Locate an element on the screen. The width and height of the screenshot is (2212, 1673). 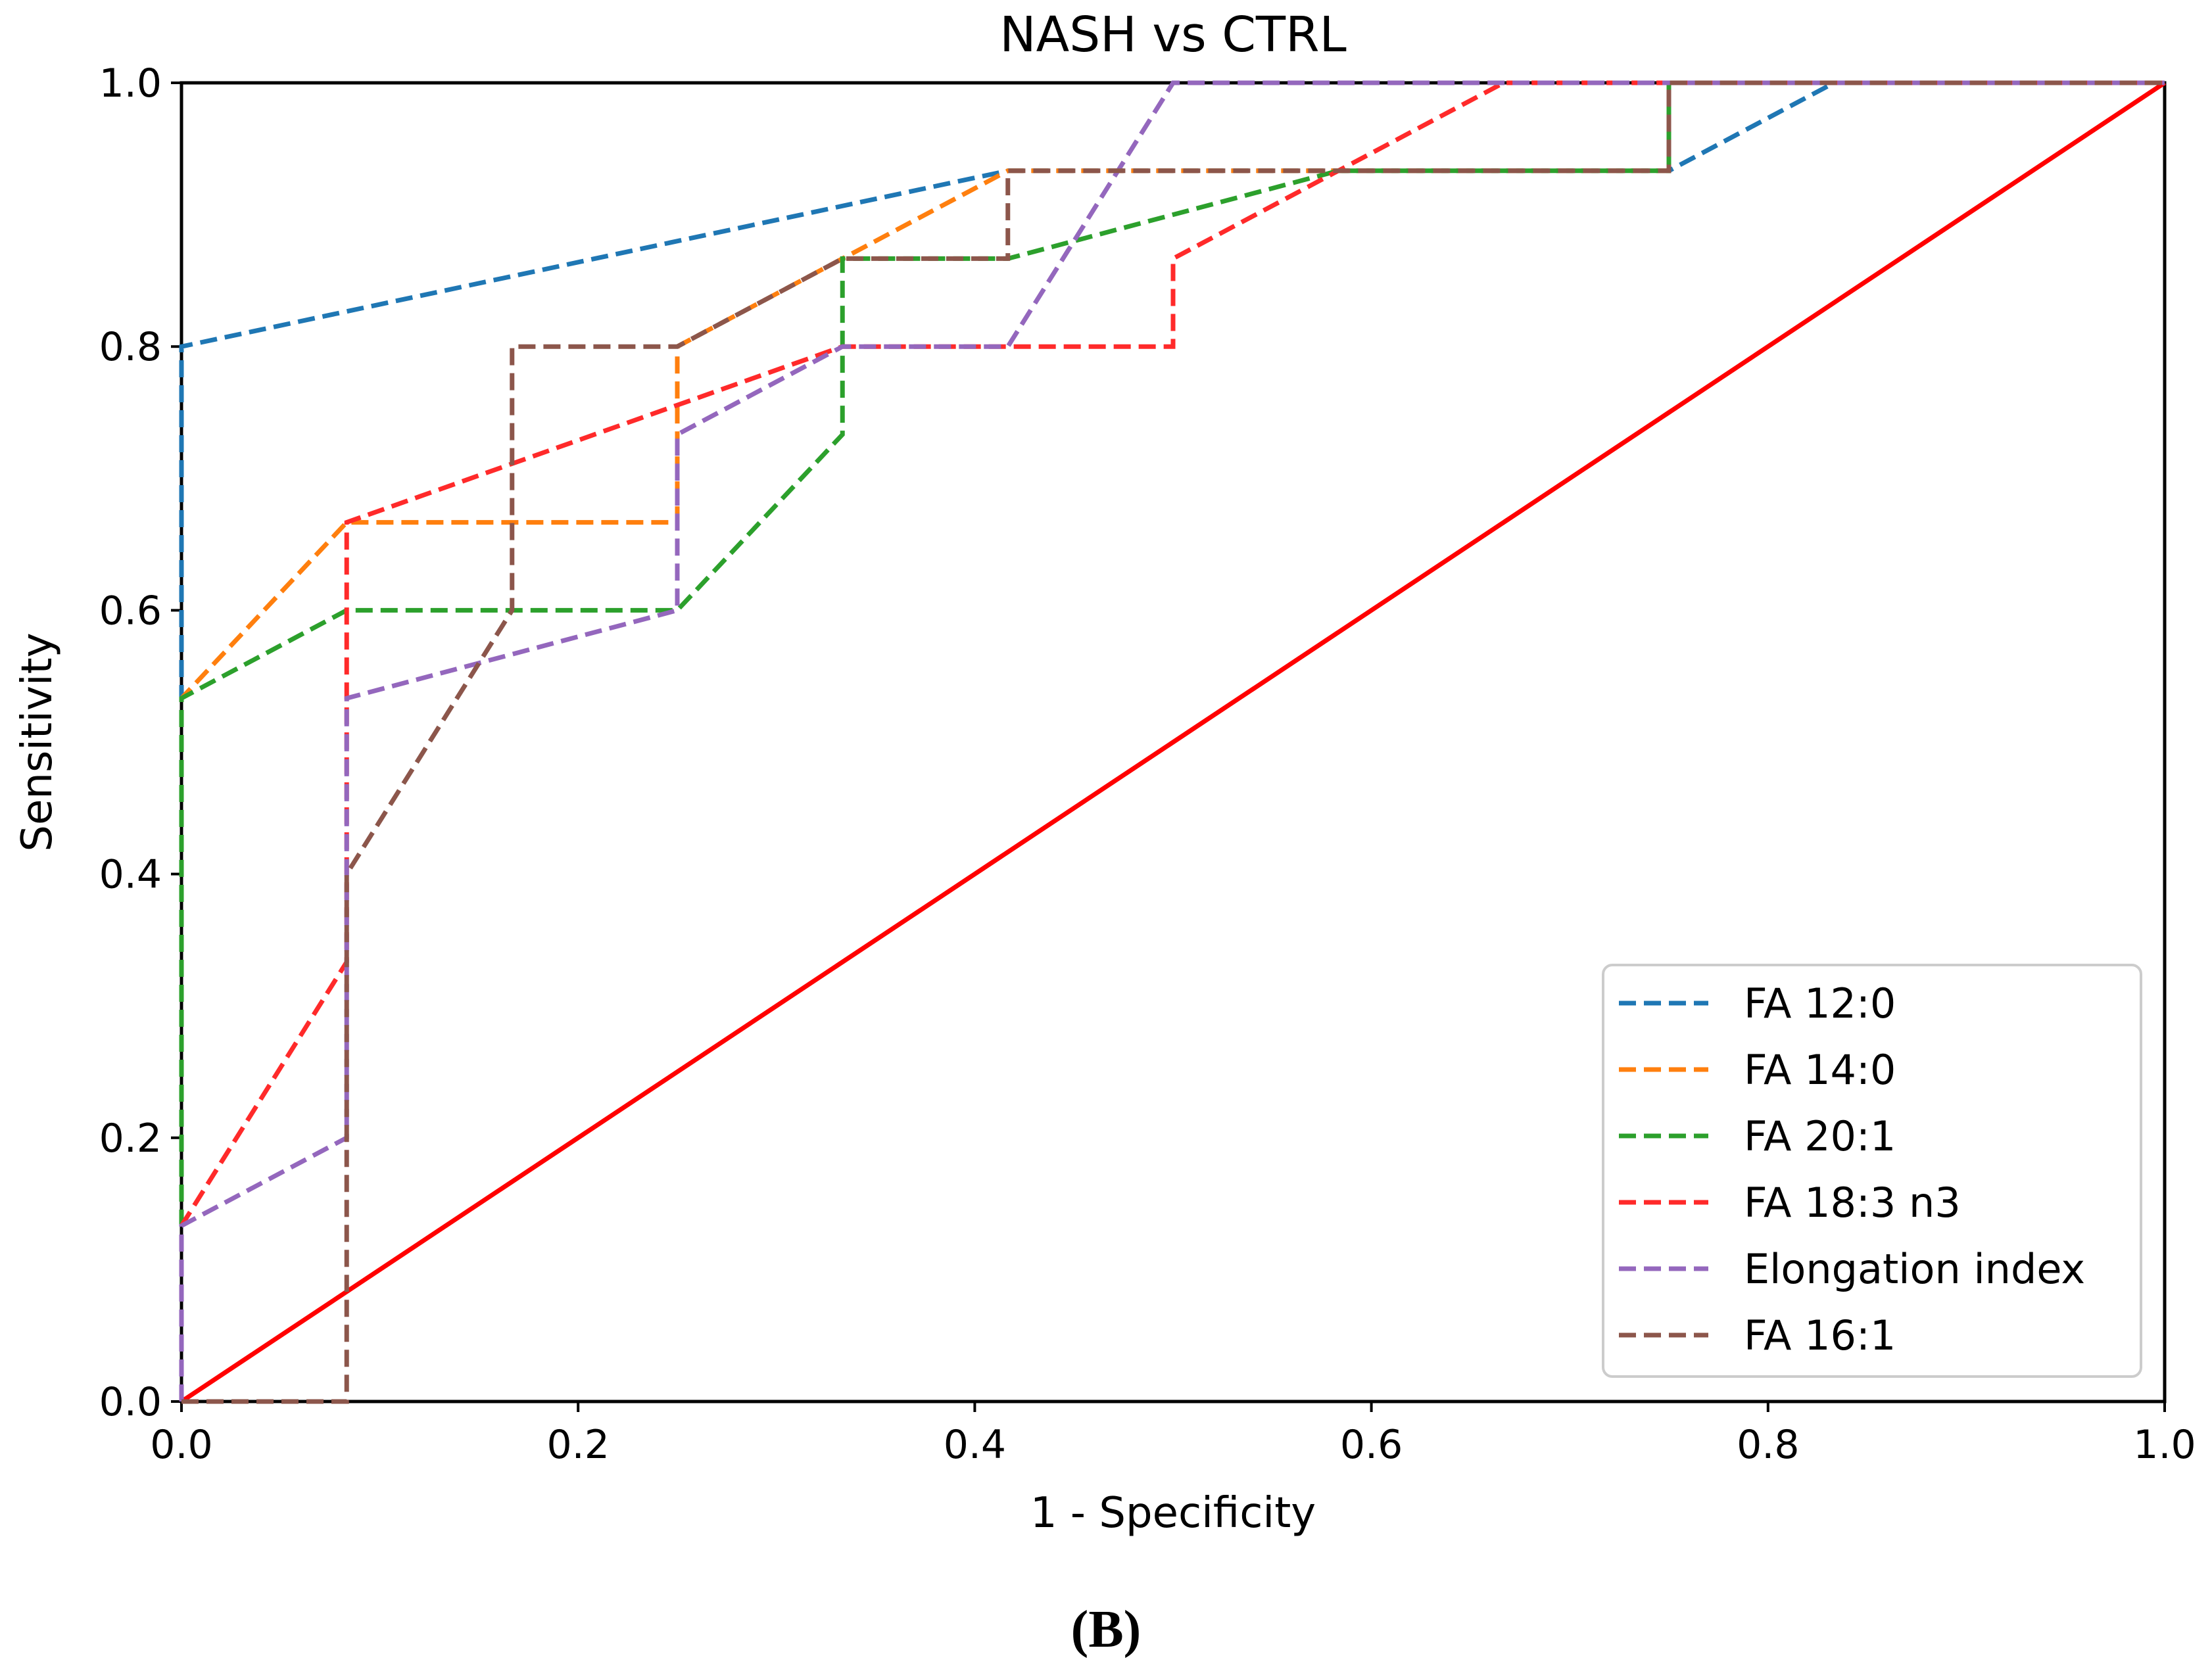
panel-letter: B is located at coordinates (1105, 1630).